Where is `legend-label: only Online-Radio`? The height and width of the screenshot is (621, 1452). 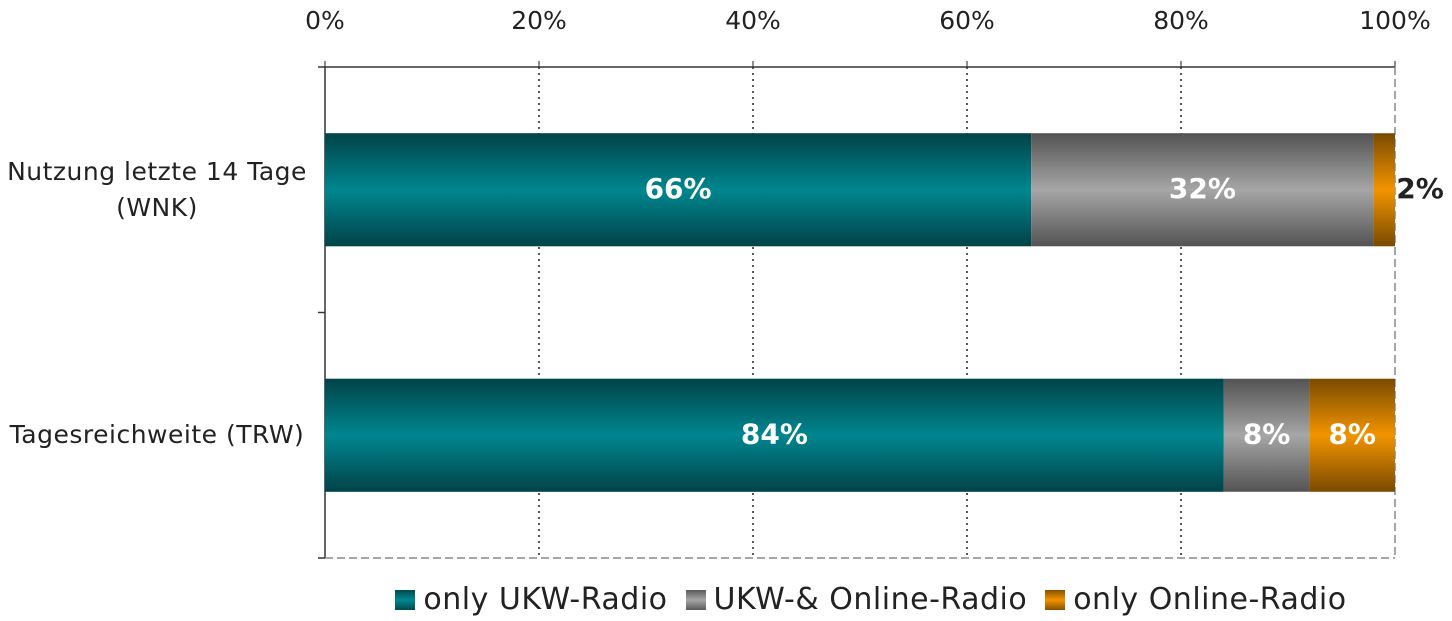 legend-label: only Online-Radio is located at coordinates (1210, 599).